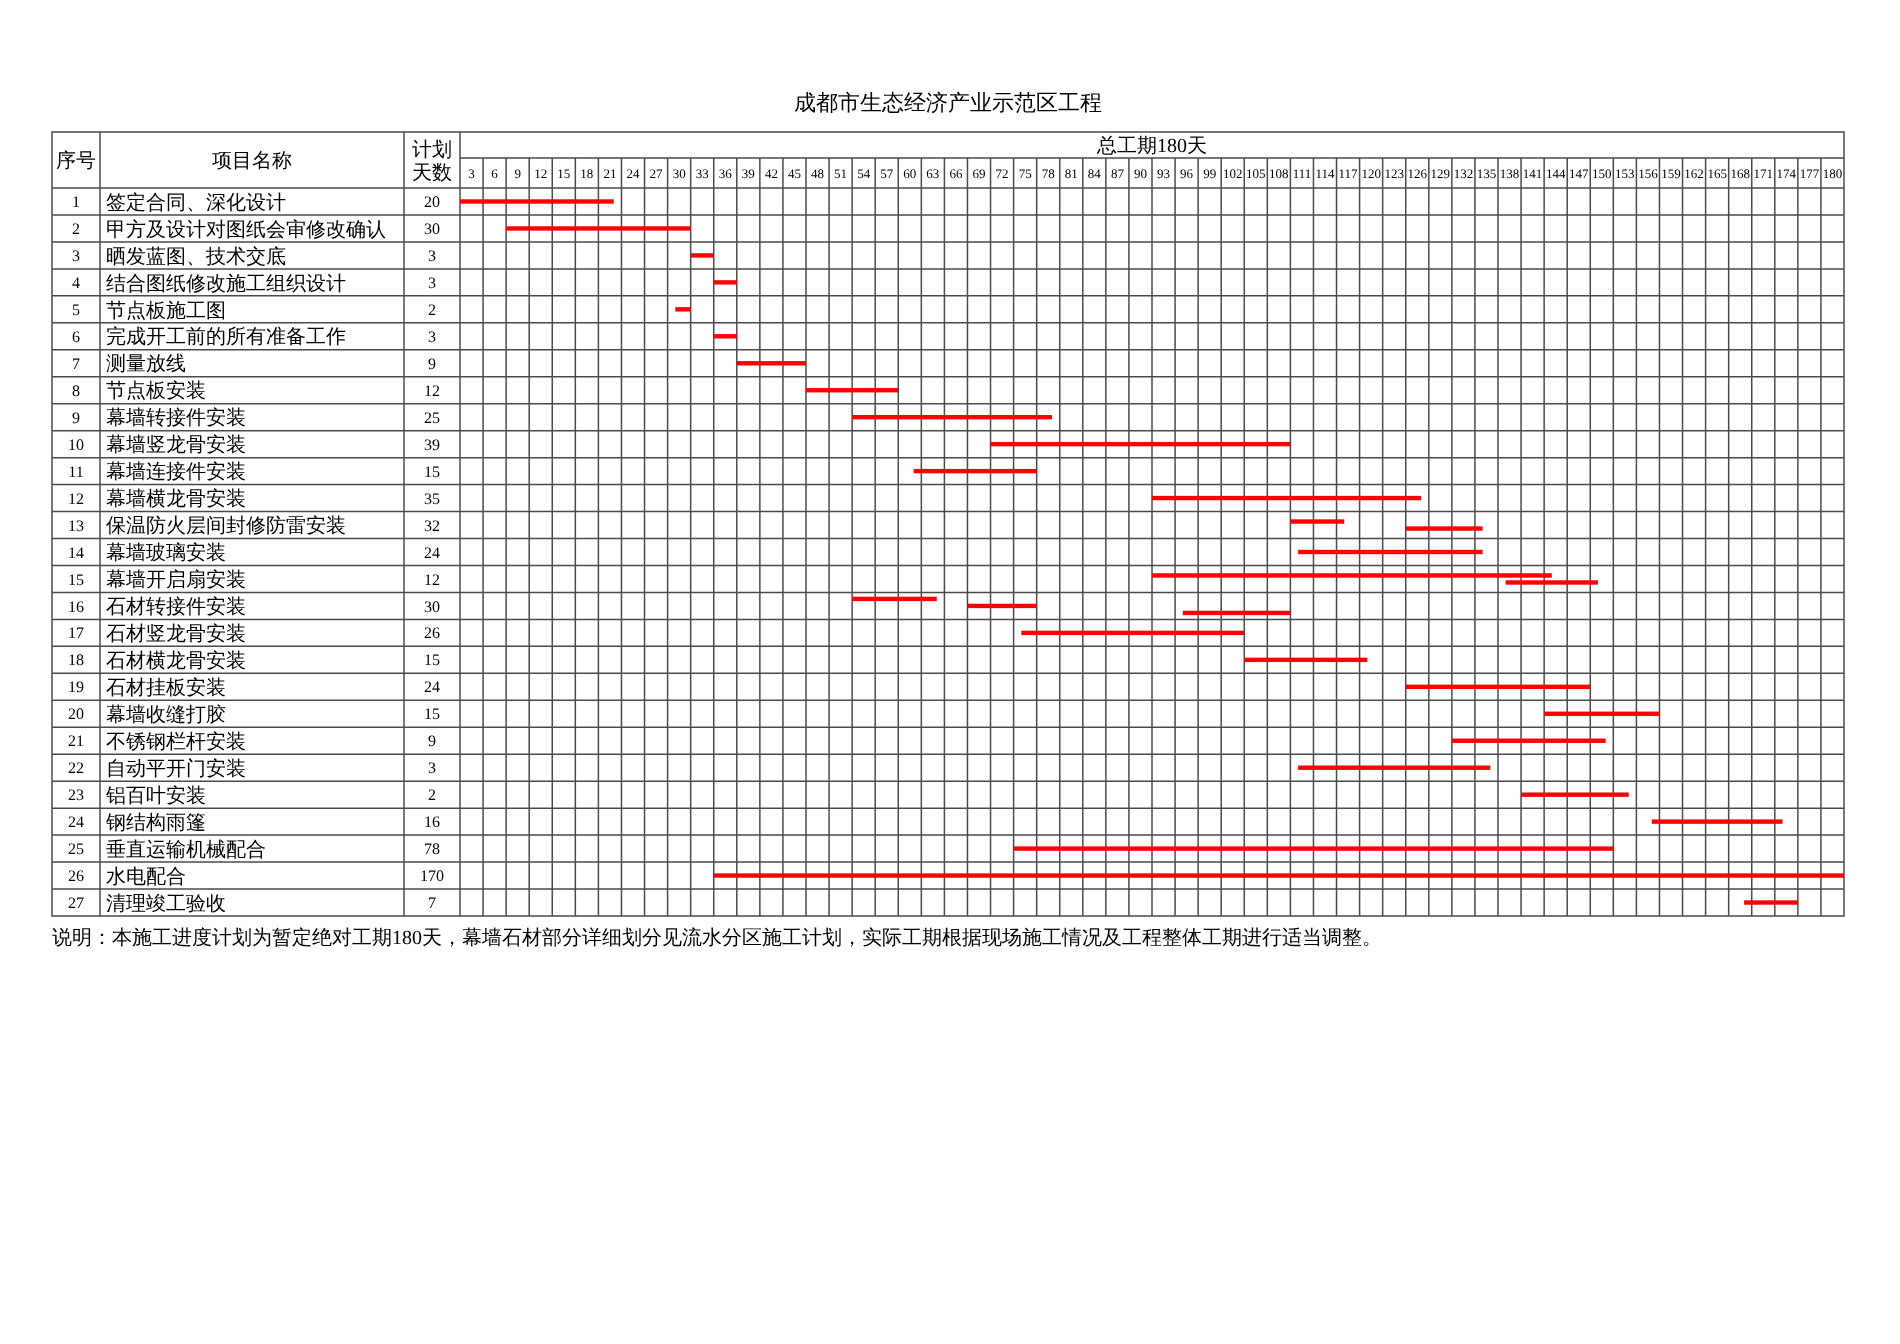  Describe the element at coordinates (76, 336) in the screenshot. I see `row-number: 6` at that location.